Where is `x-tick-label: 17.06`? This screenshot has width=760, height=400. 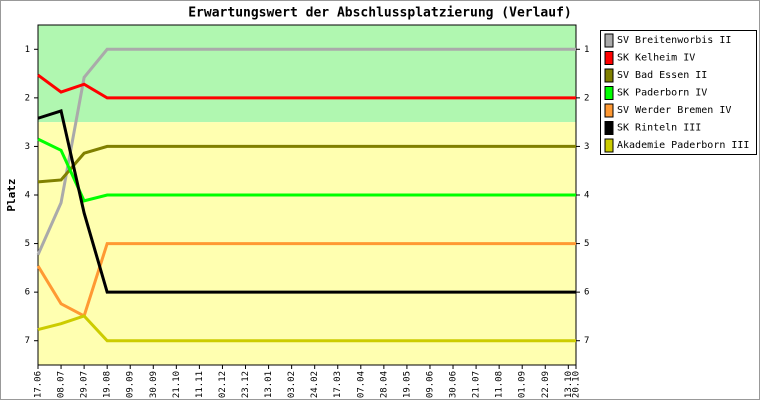
x-tick-label: 17.06 is located at coordinates (39, 384).